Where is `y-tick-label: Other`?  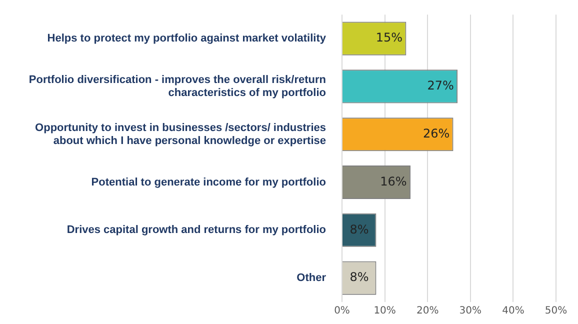 y-tick-label: Other is located at coordinates (311, 278).